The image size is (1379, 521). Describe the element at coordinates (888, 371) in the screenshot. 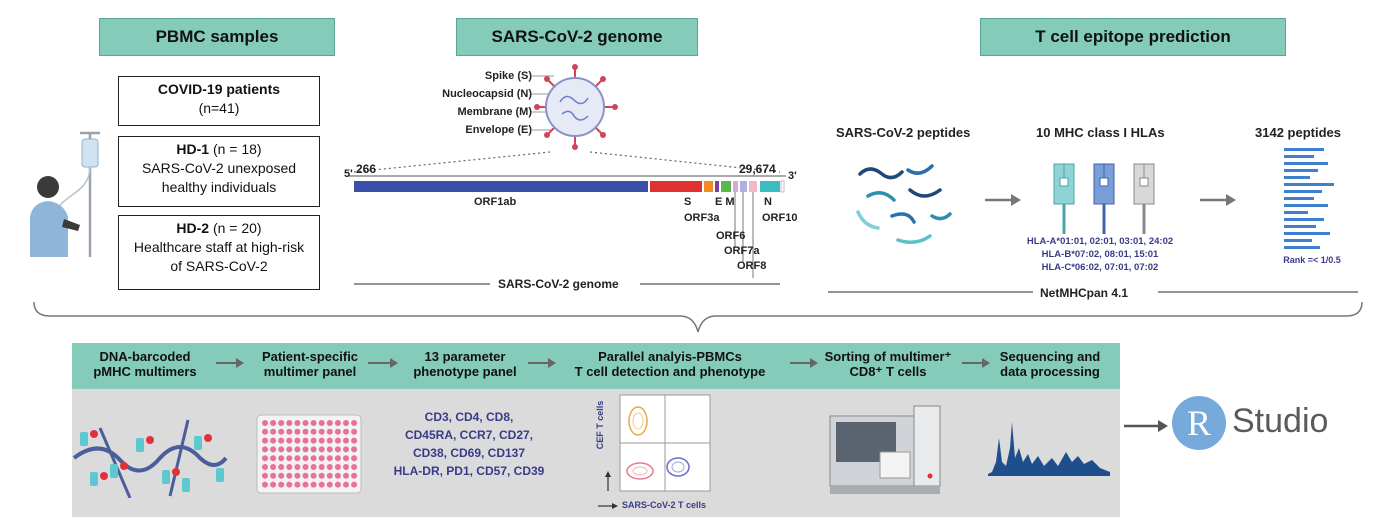

I see `step-sorting-line2: CD8⁺ T cells` at that location.